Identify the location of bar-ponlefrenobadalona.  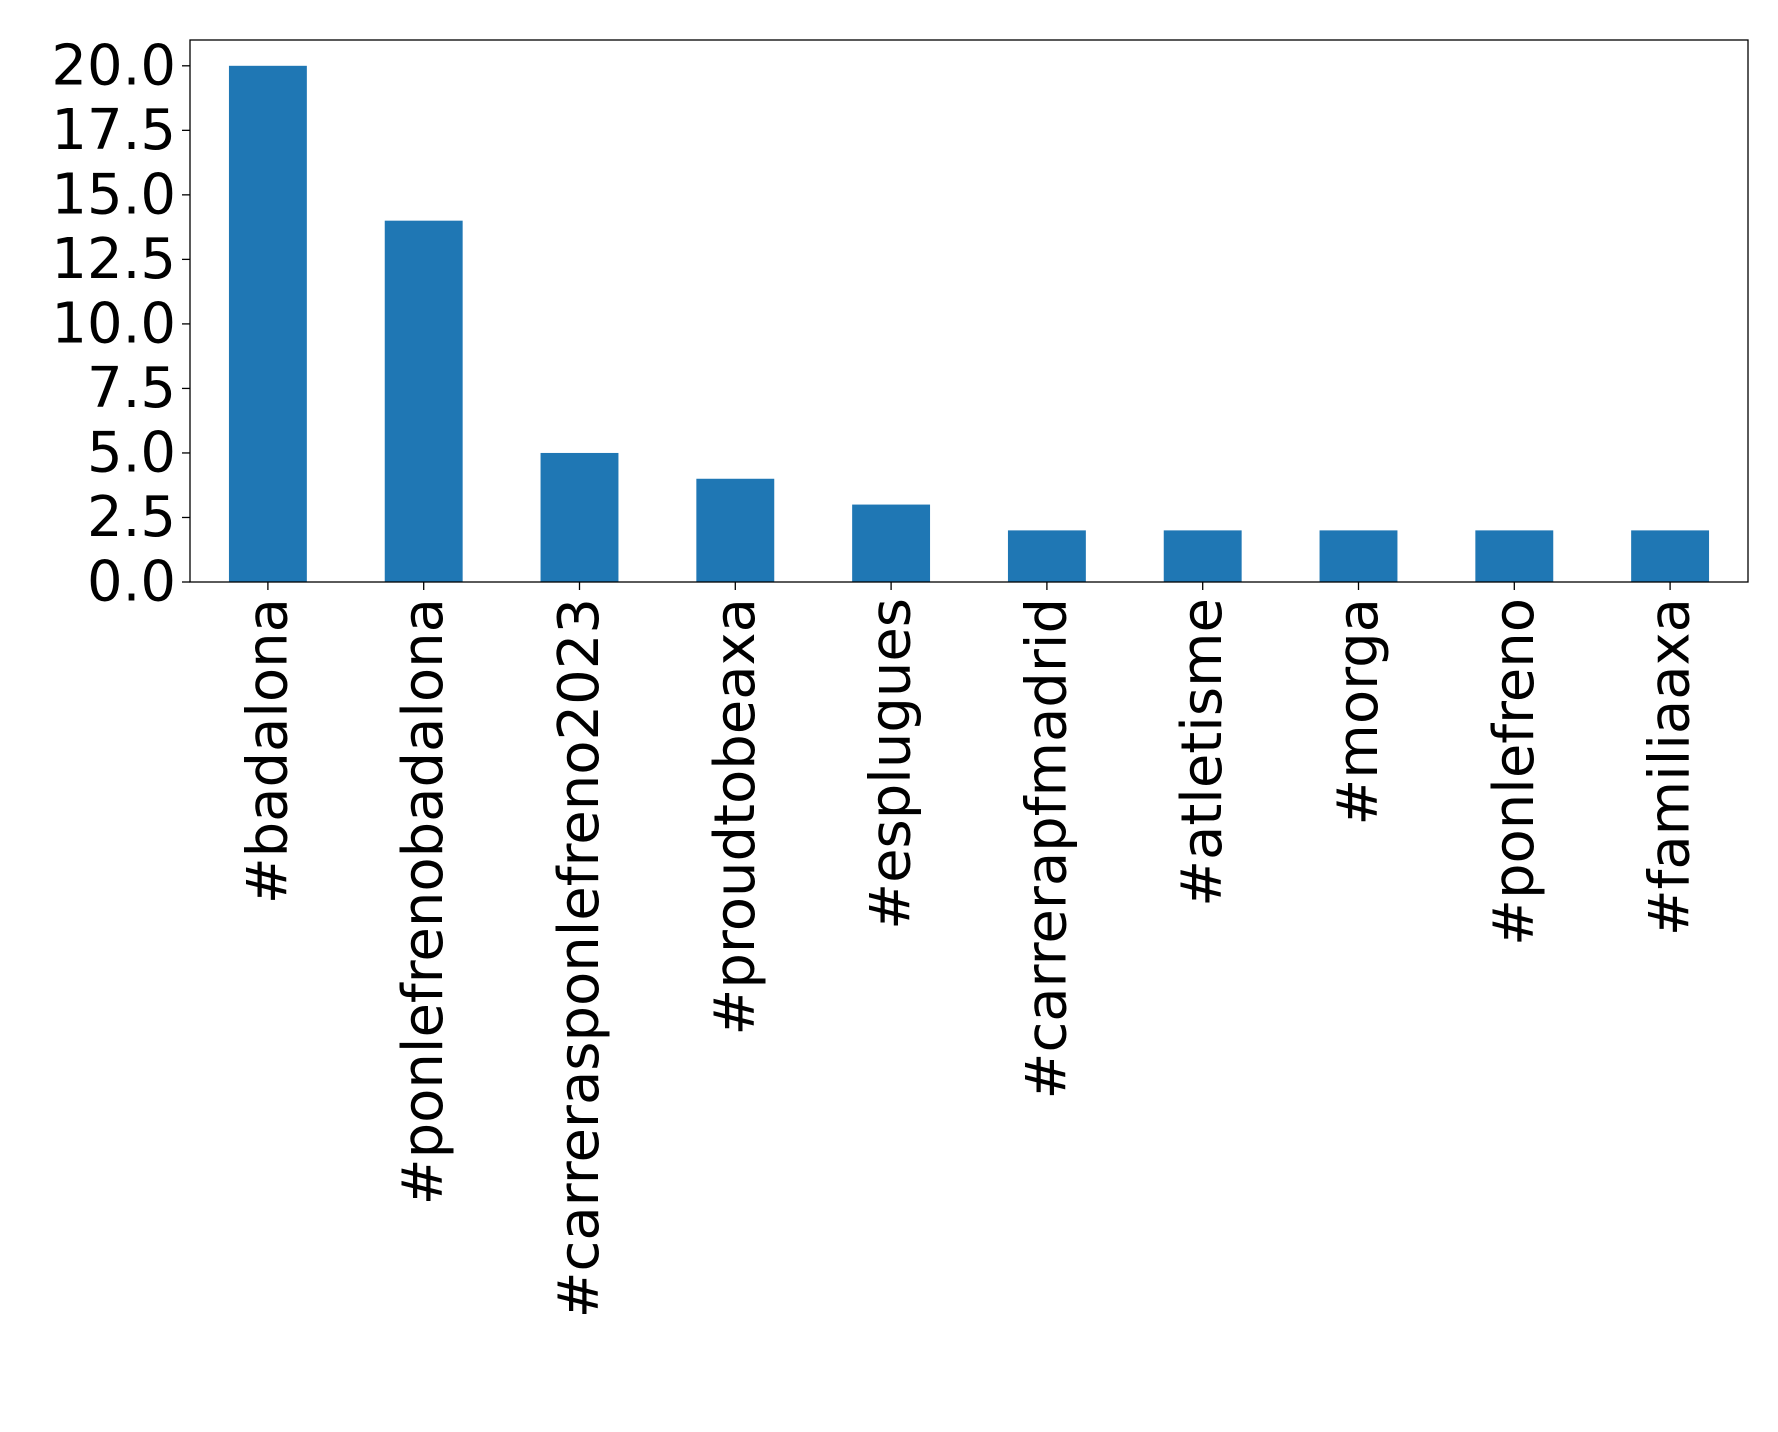
(423, 401).